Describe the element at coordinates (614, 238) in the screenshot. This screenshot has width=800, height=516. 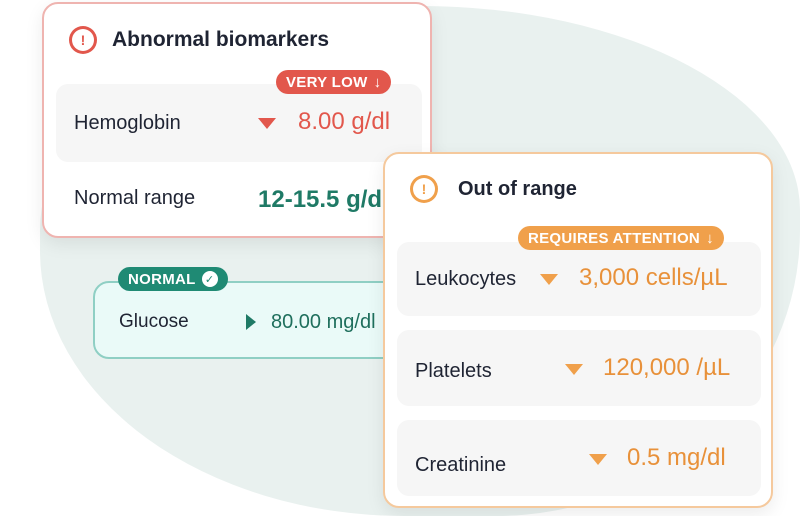
I see `badge-label: REQUIRES ATTENTION` at that location.